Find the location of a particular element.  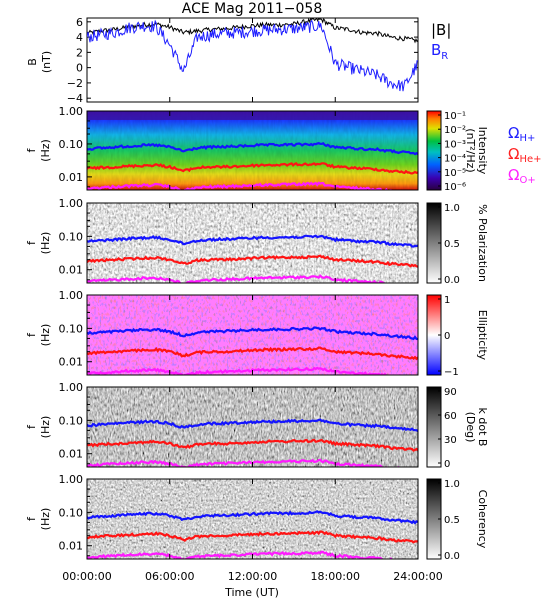

time-tick-label: 12:00:00 is located at coordinates (252, 576).